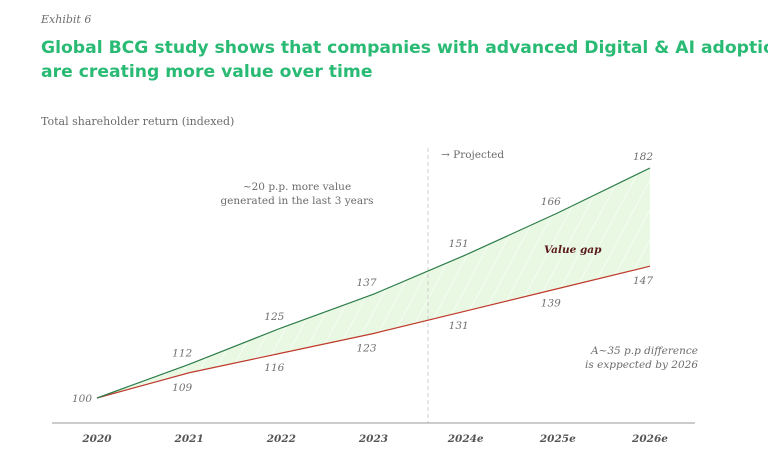 This screenshot has height=465, width=768. I want to click on projected-label: → Projected, so click(472, 155).